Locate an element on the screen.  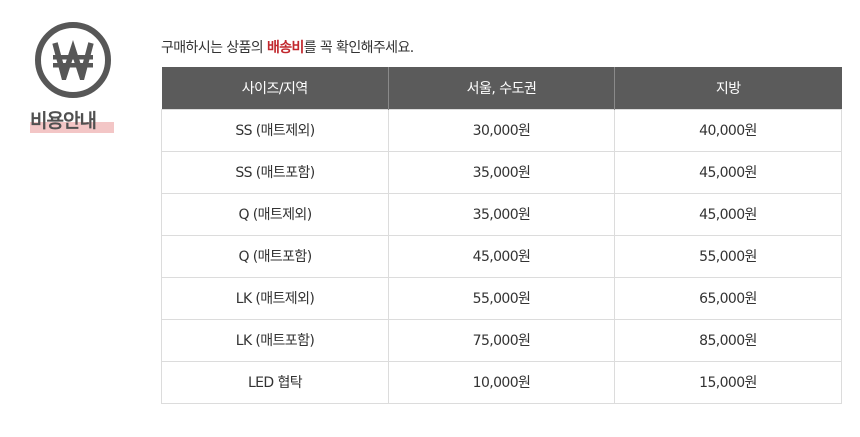
table-row: SS (매트제외) 30,000원 40,000원 is located at coordinates (501, 130).